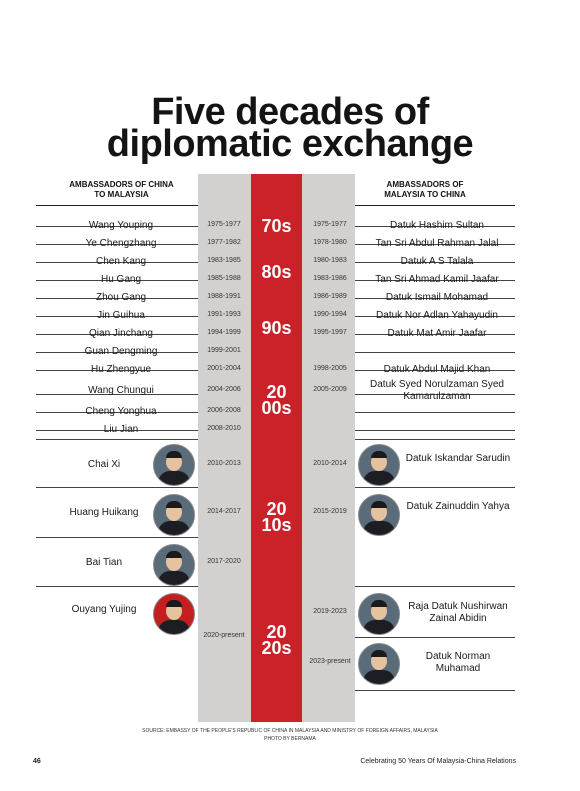 This screenshot has height=791, width=580. Describe the element at coordinates (117, 205) in the screenshot. I see `header-rule-left` at that location.